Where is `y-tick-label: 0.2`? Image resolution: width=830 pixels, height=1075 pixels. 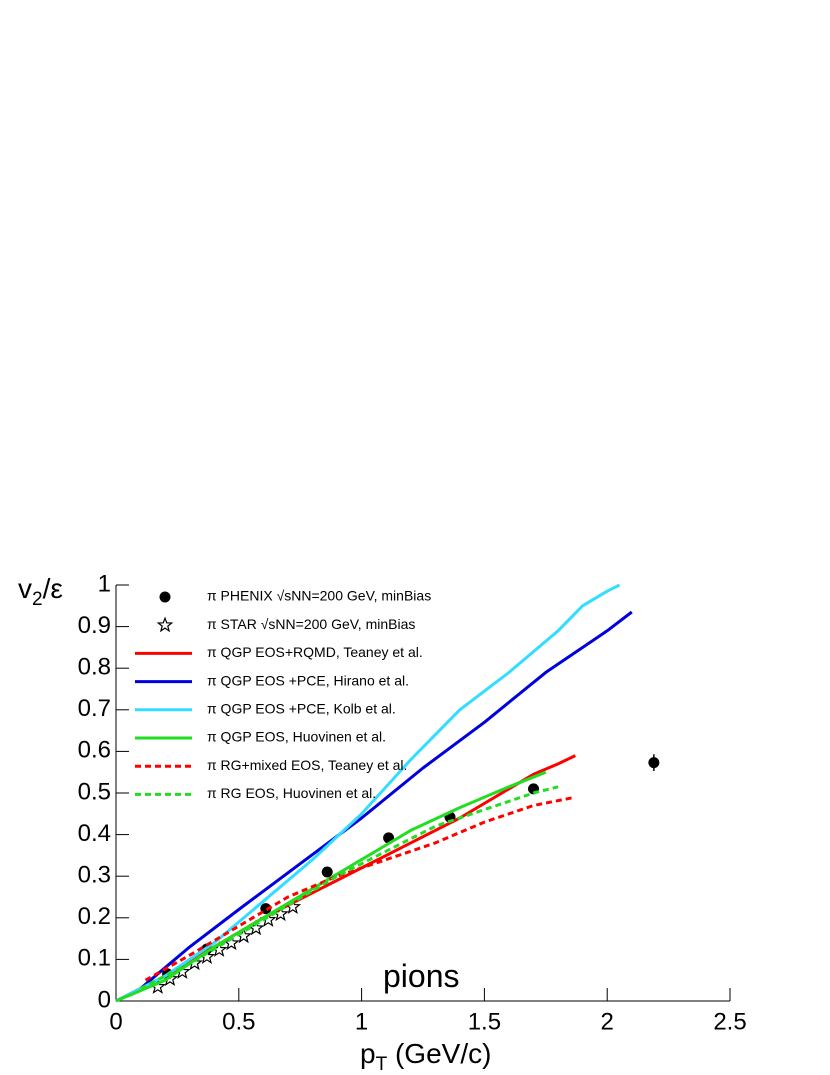 y-tick-label: 0.2 is located at coordinates (94, 916).